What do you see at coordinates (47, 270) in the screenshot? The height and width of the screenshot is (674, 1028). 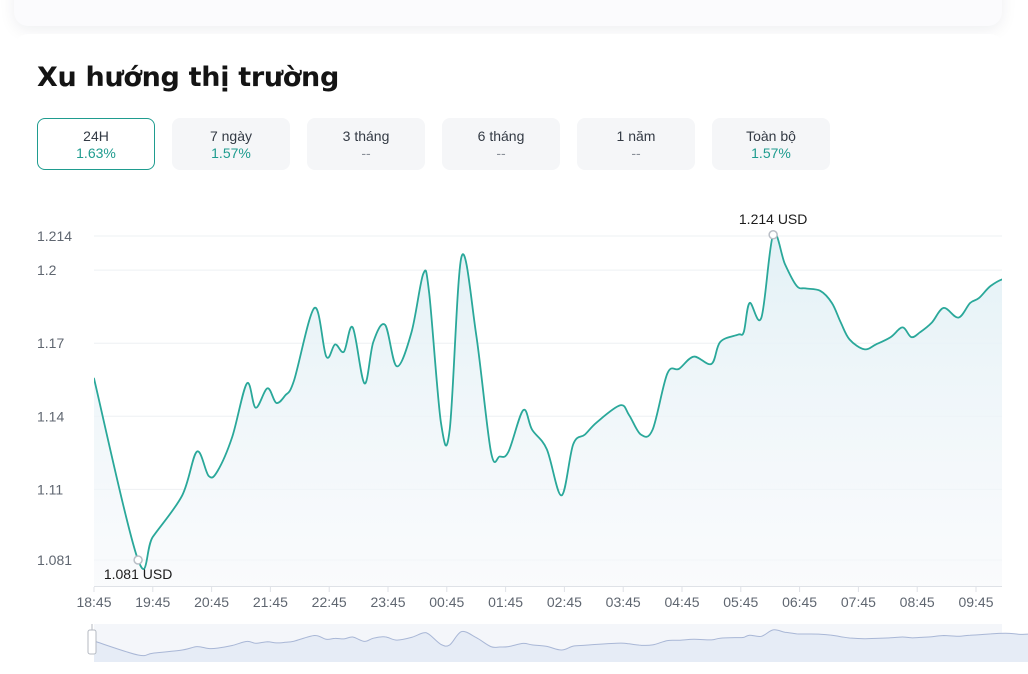 I see `y-tick-label: 1.2` at bounding box center [47, 270].